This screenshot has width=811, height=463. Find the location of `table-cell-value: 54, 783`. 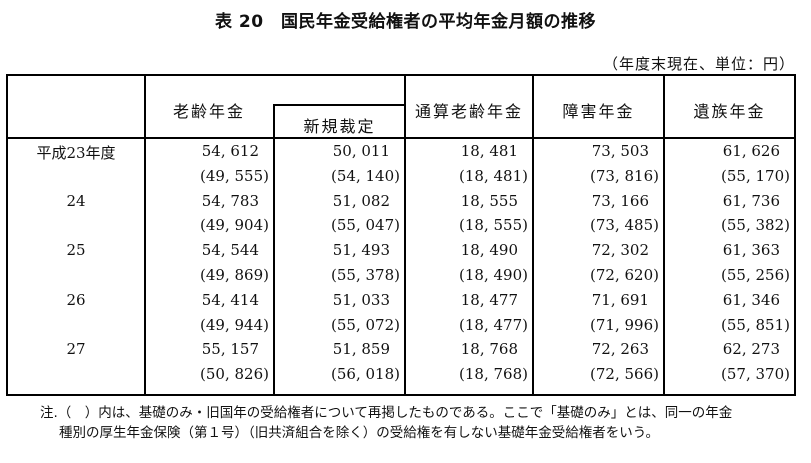

table-cell-value: 54, 783 is located at coordinates (230, 200).